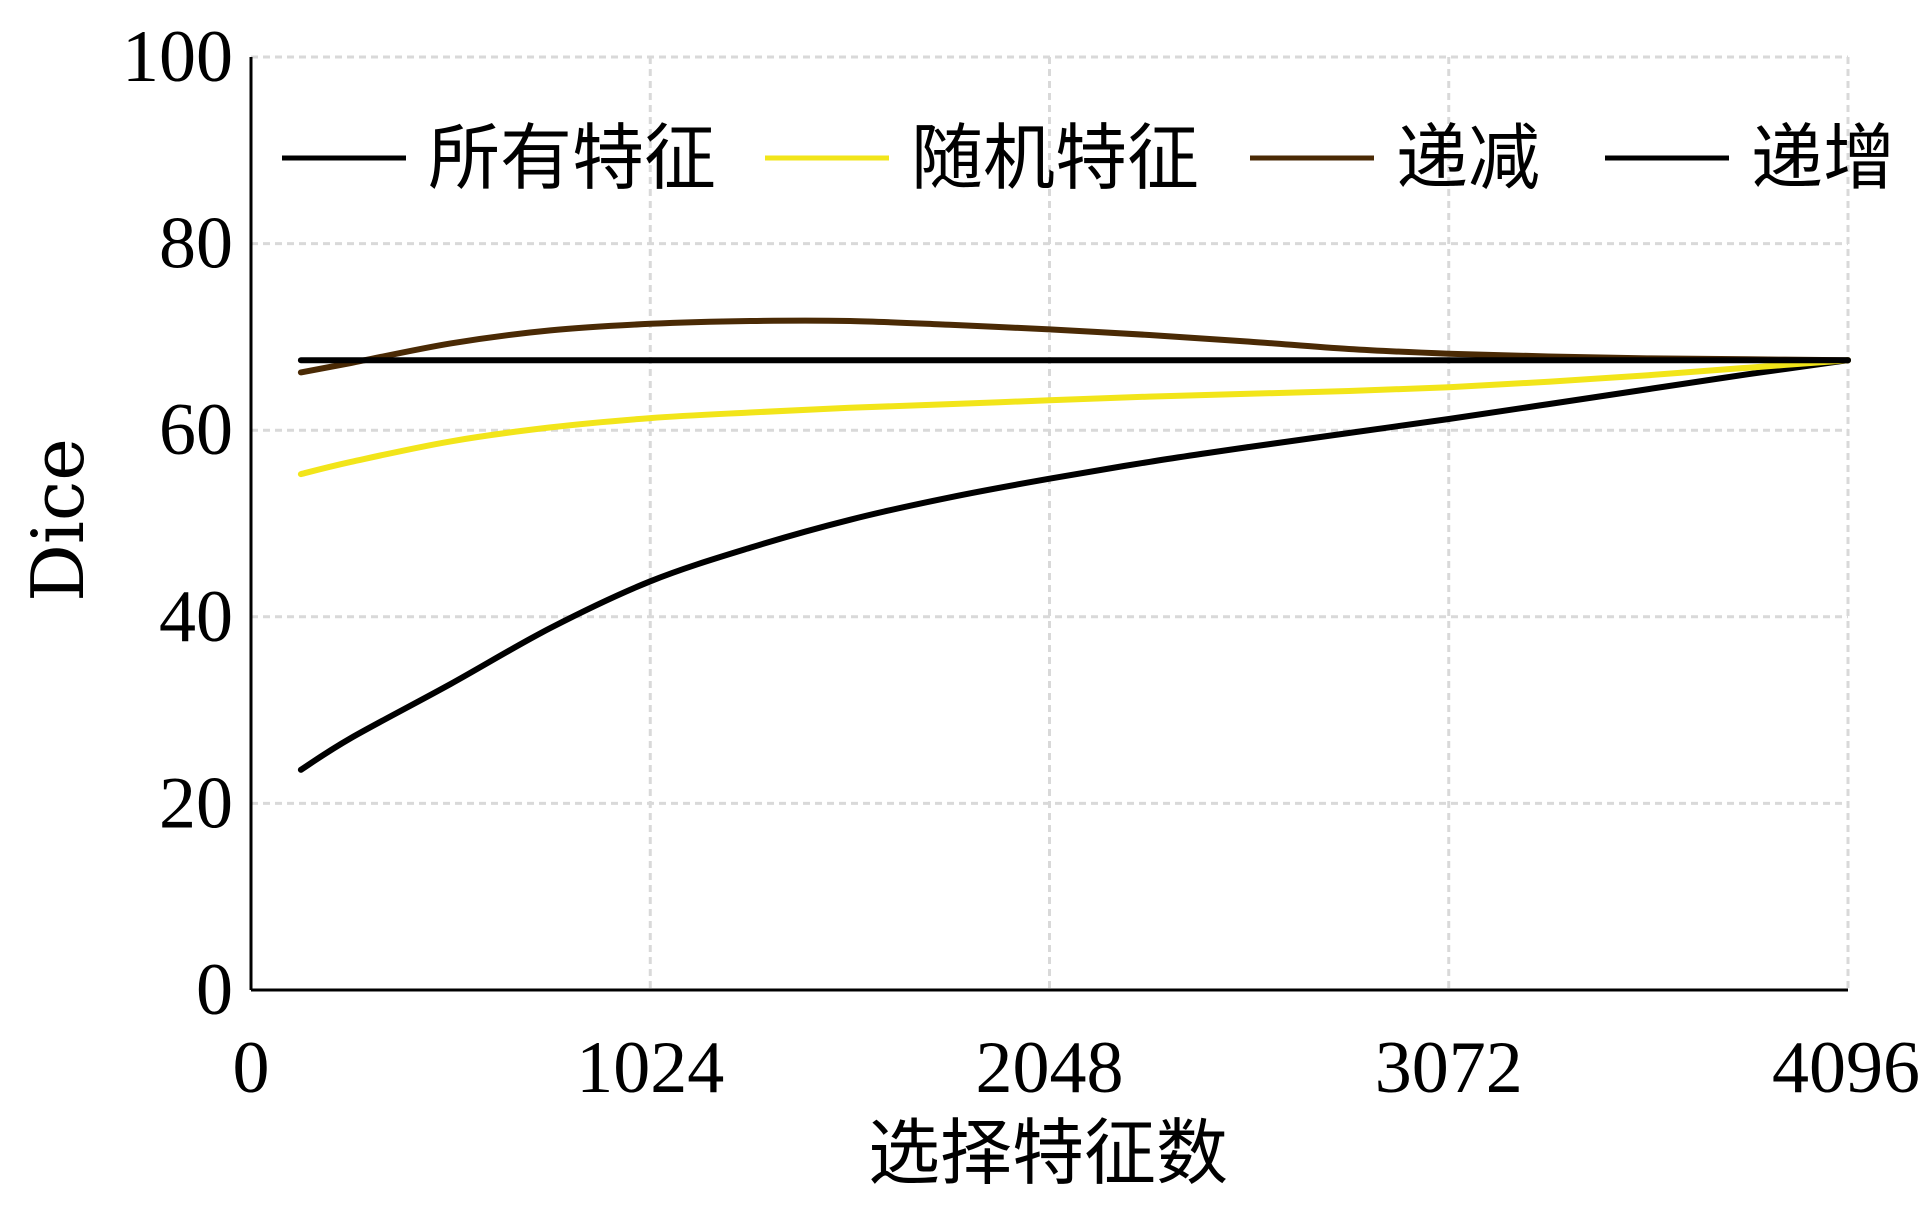 This screenshot has height=1229, width=1925. I want to click on y-tick-label: 60, so click(196, 430).